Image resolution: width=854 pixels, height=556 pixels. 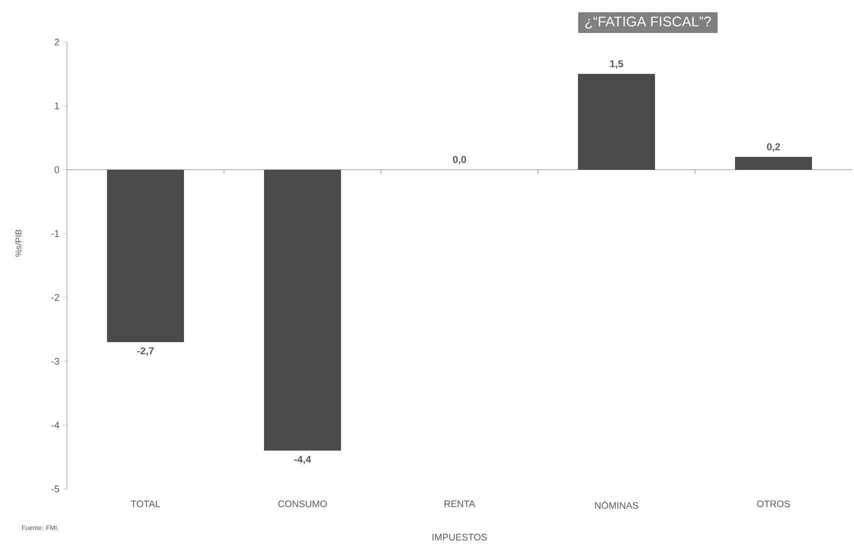 I want to click on y-tick-label: -2, so click(x=55, y=297).